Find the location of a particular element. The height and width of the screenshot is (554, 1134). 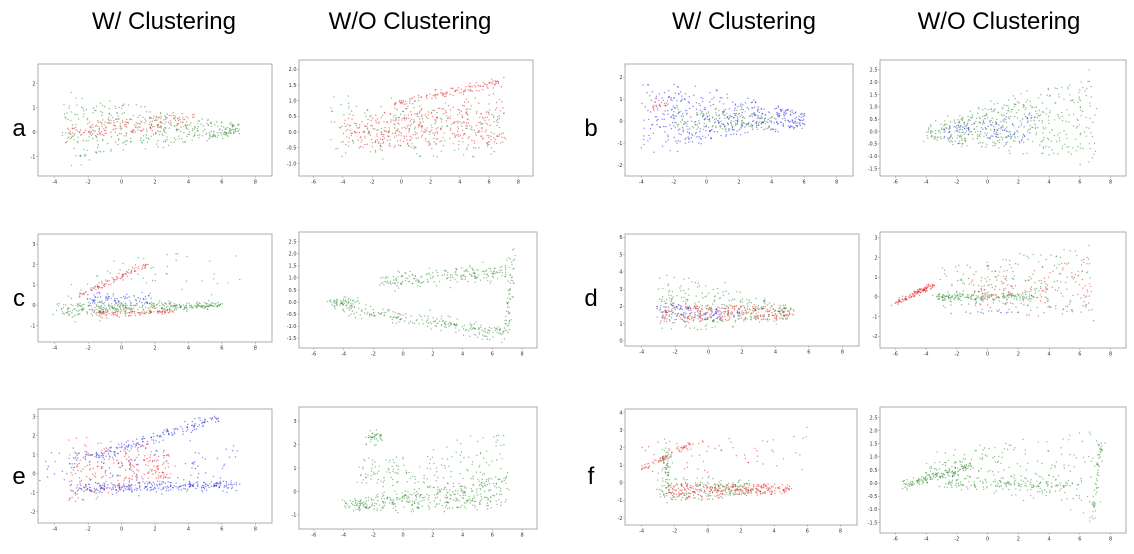

row-label-e: e is located at coordinates (19, 476).